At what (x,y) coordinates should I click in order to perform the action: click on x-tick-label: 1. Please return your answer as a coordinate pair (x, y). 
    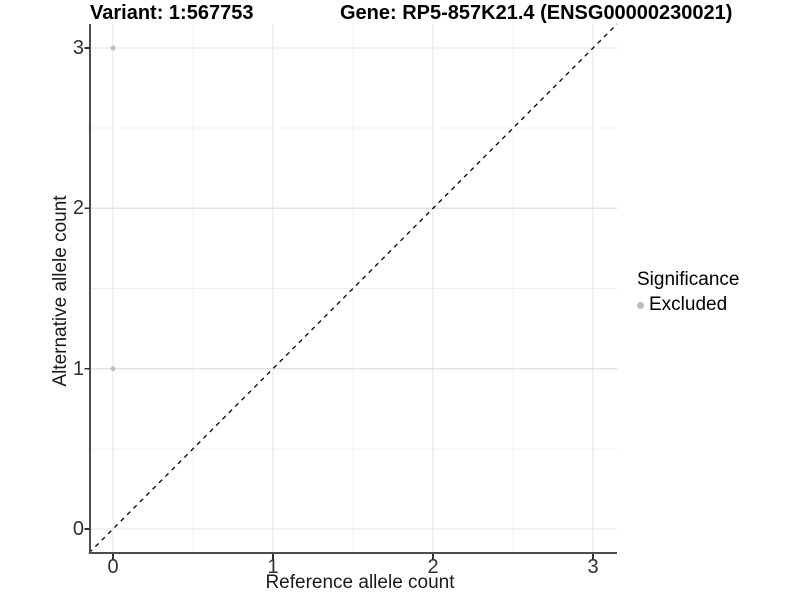
    Looking at the image, I should click on (273, 567).